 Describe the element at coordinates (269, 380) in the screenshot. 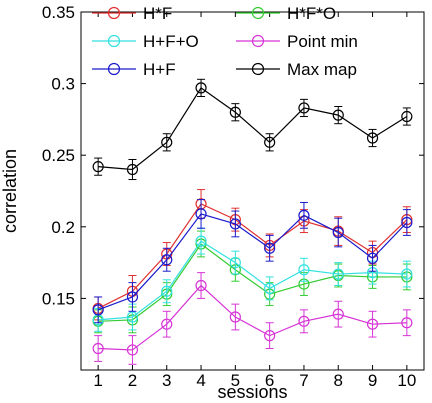

I see `x-tick-label: 6` at that location.